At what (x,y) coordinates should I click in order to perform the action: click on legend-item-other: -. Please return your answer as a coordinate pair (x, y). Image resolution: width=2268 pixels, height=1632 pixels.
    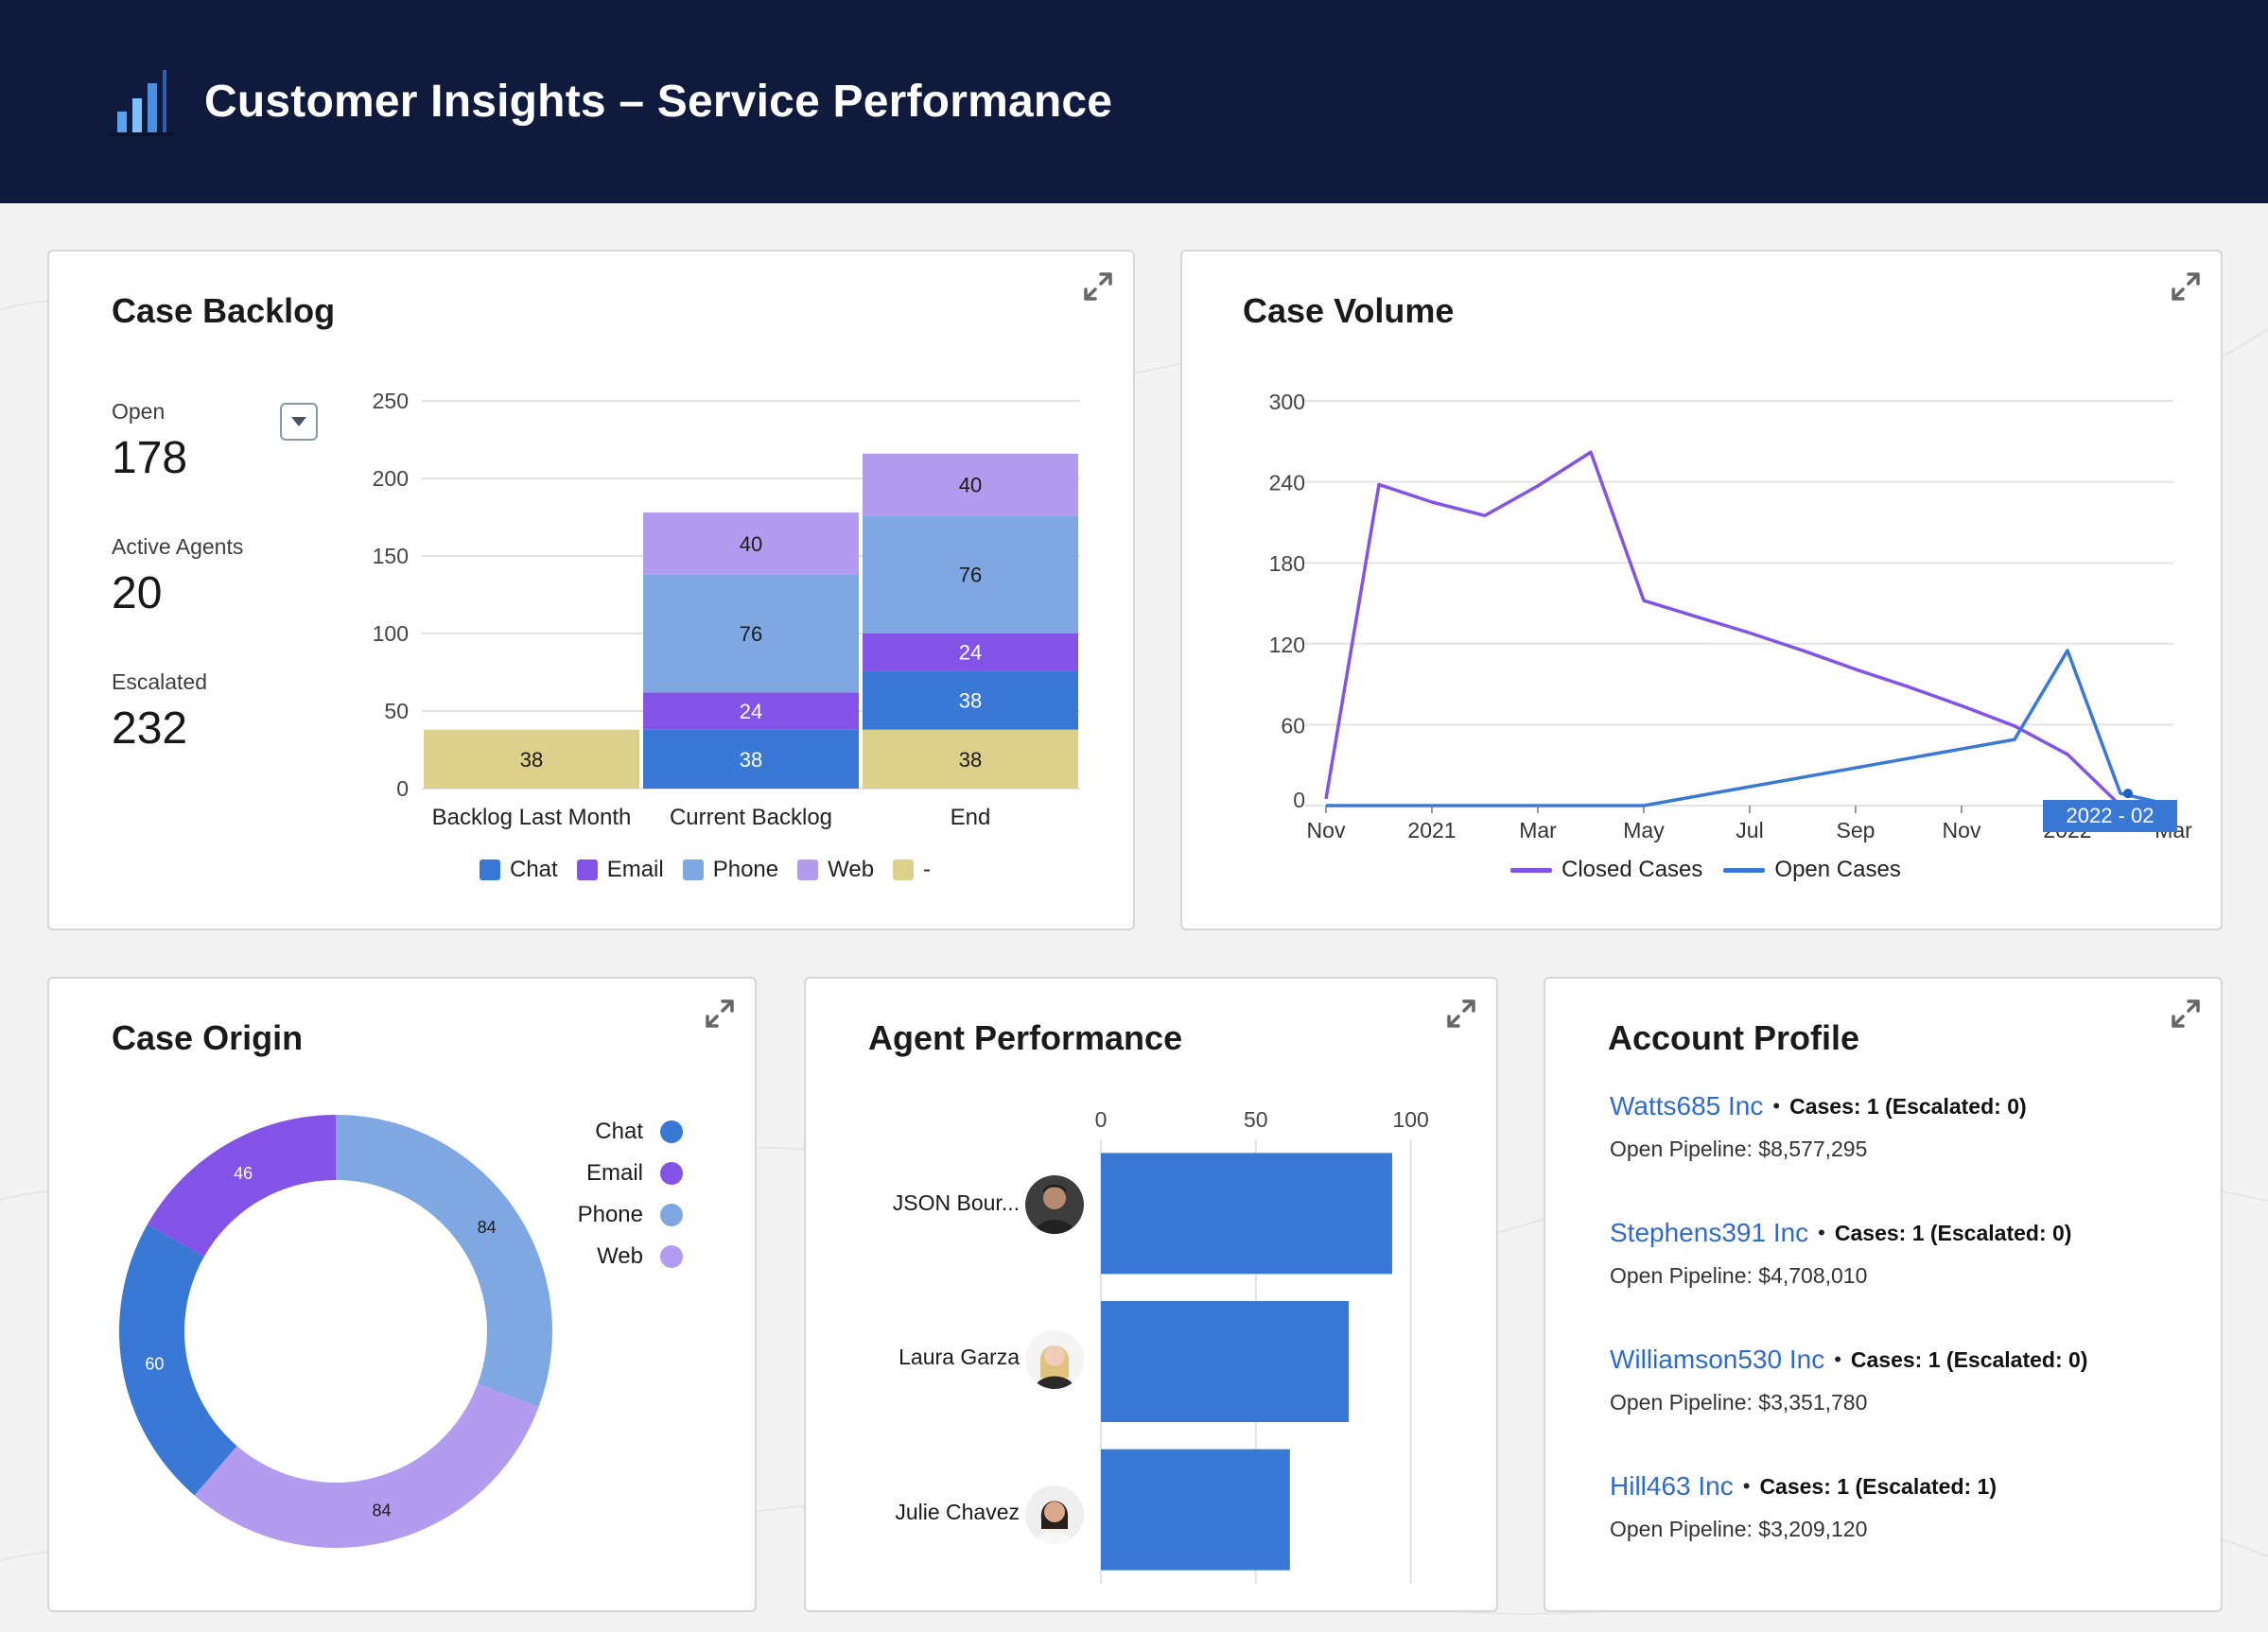
    Looking at the image, I should click on (912, 870).